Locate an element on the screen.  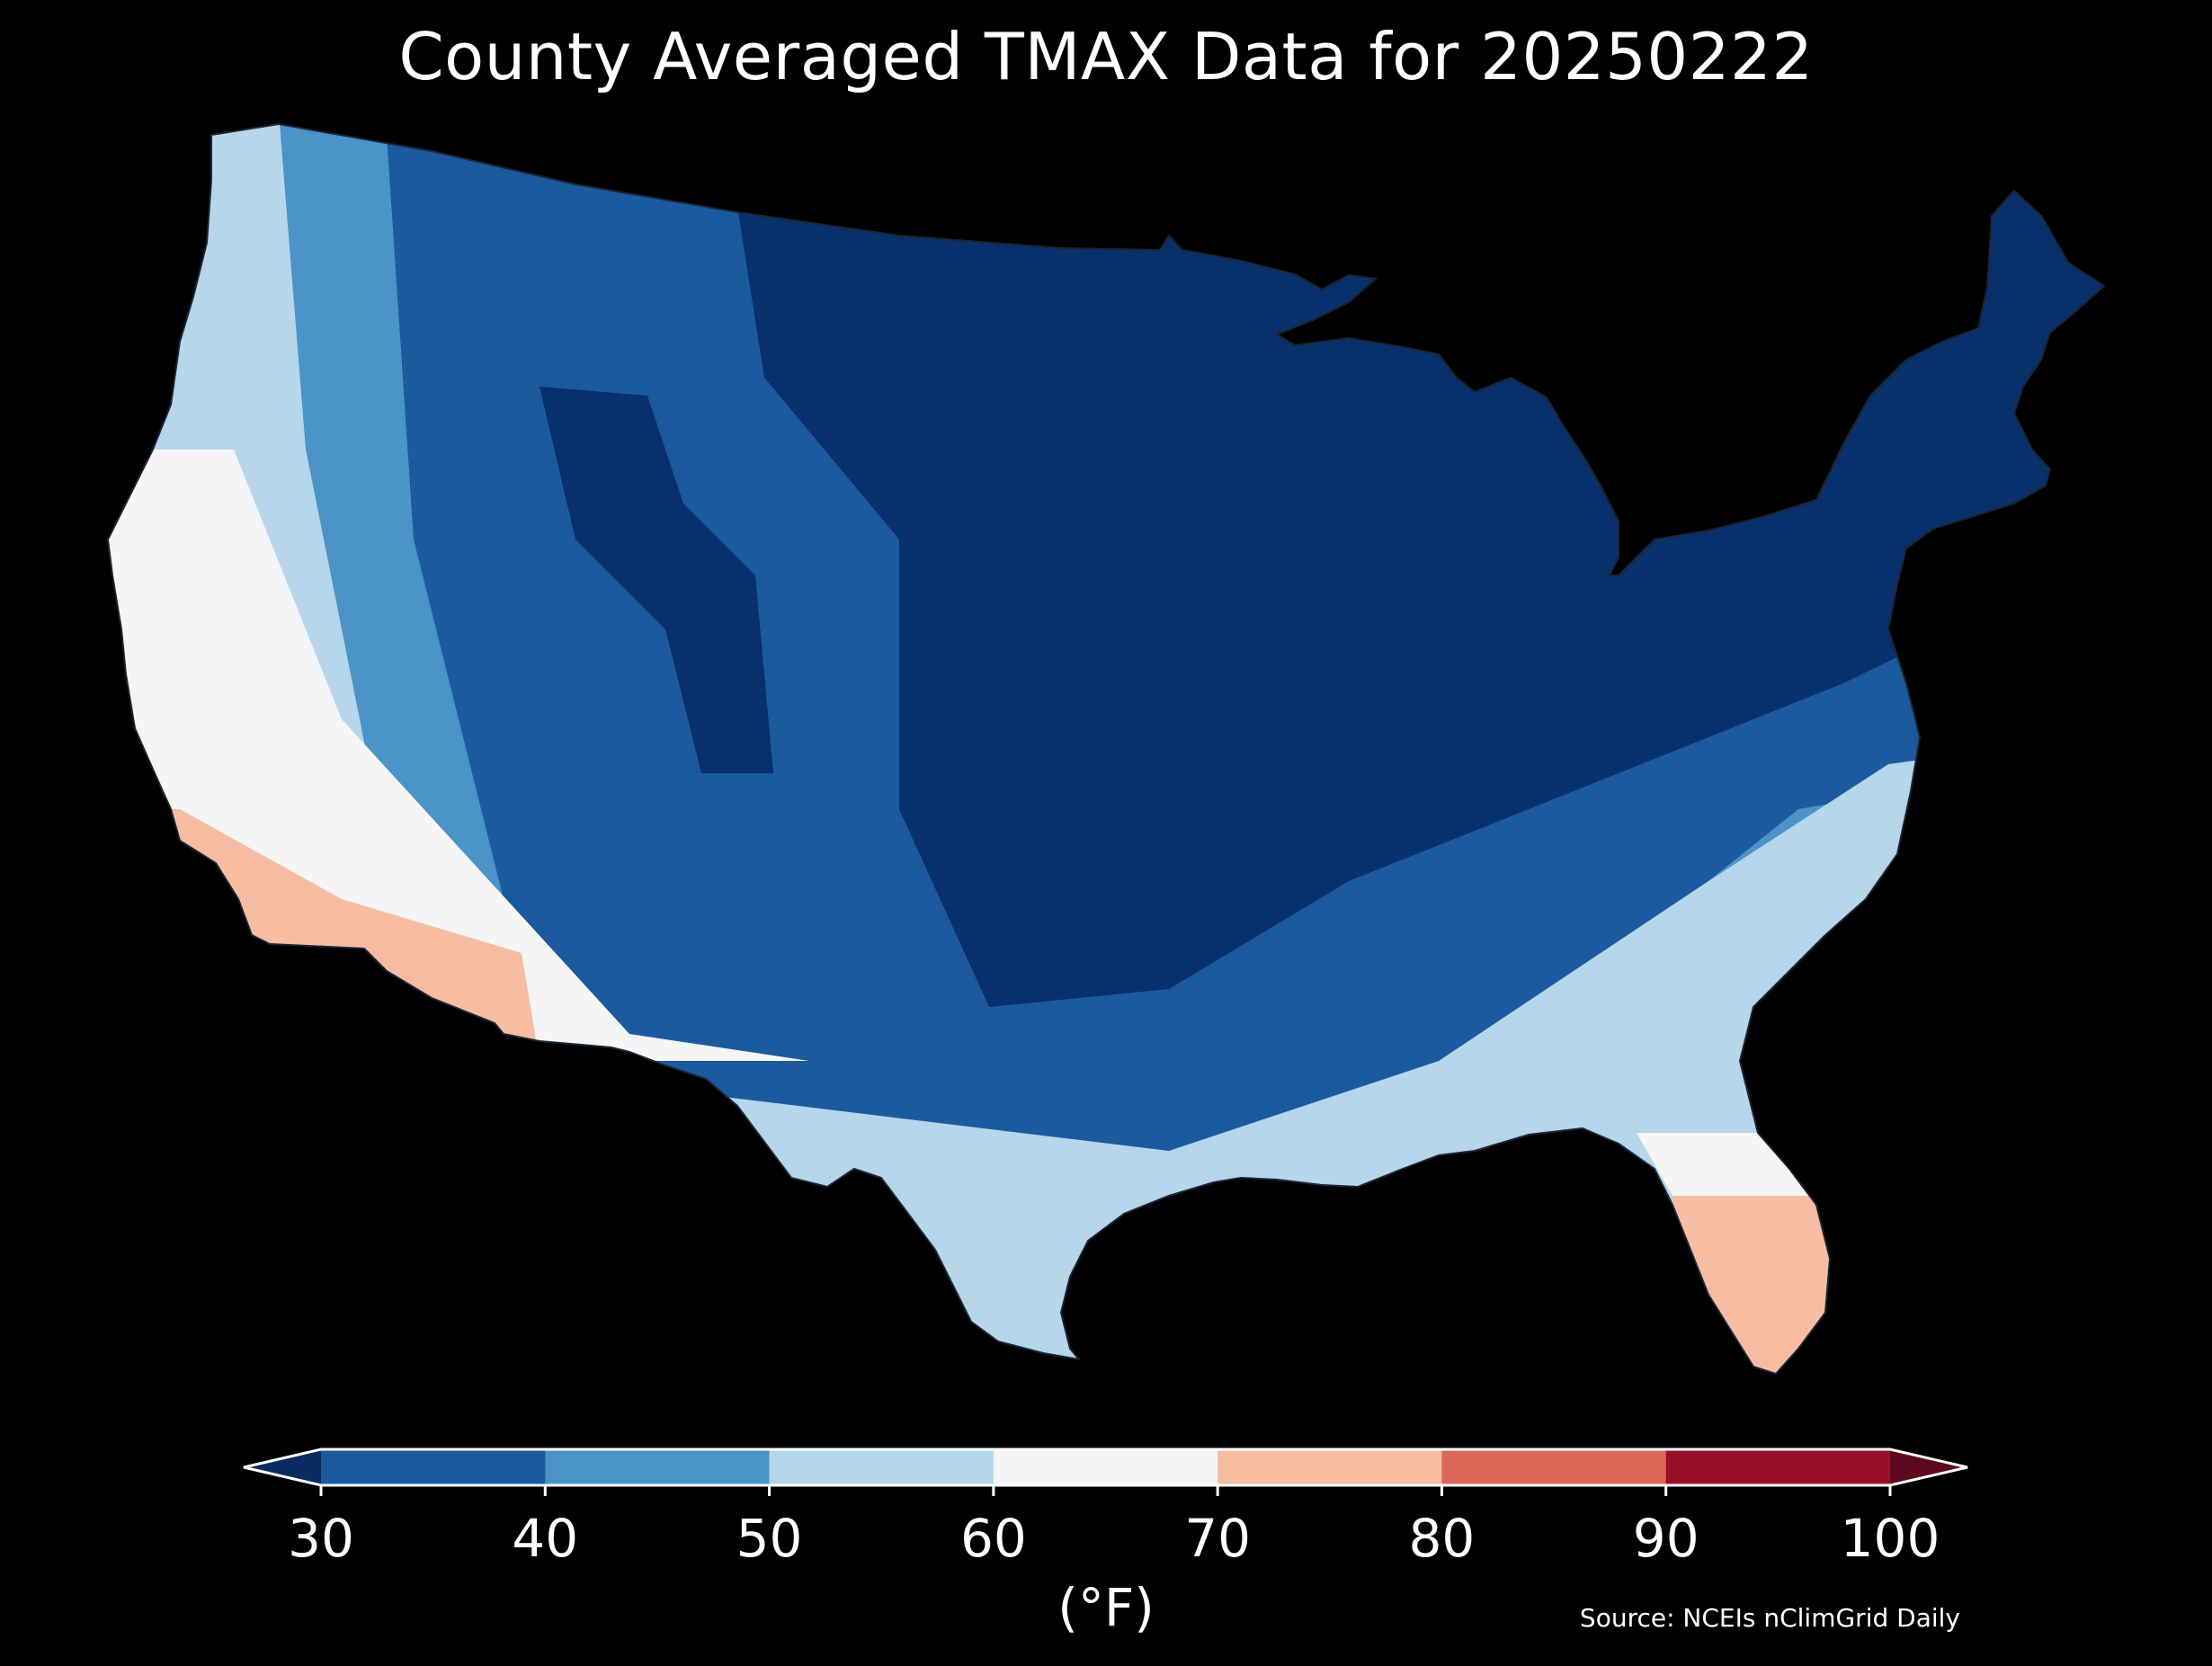
map-title: County Averaged TMAX Data for 20250222 is located at coordinates (1106, 56).